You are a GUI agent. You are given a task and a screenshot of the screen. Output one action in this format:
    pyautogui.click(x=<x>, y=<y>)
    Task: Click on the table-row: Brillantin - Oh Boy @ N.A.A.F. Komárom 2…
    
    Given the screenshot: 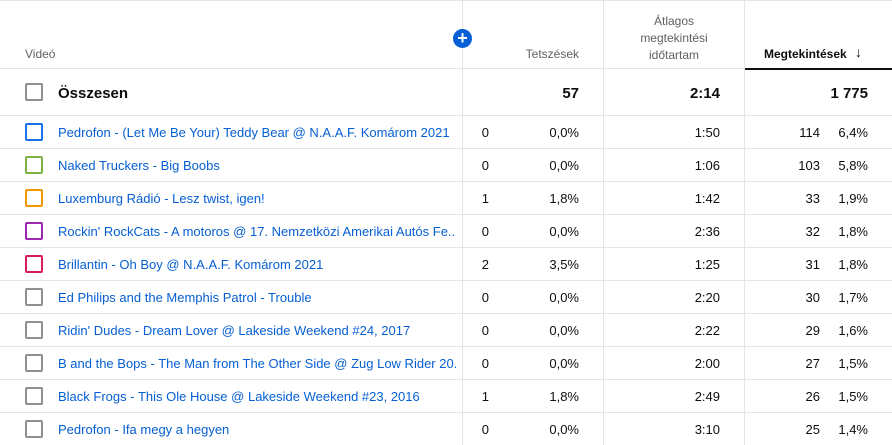 What is the action you would take?
    pyautogui.click(x=446, y=264)
    